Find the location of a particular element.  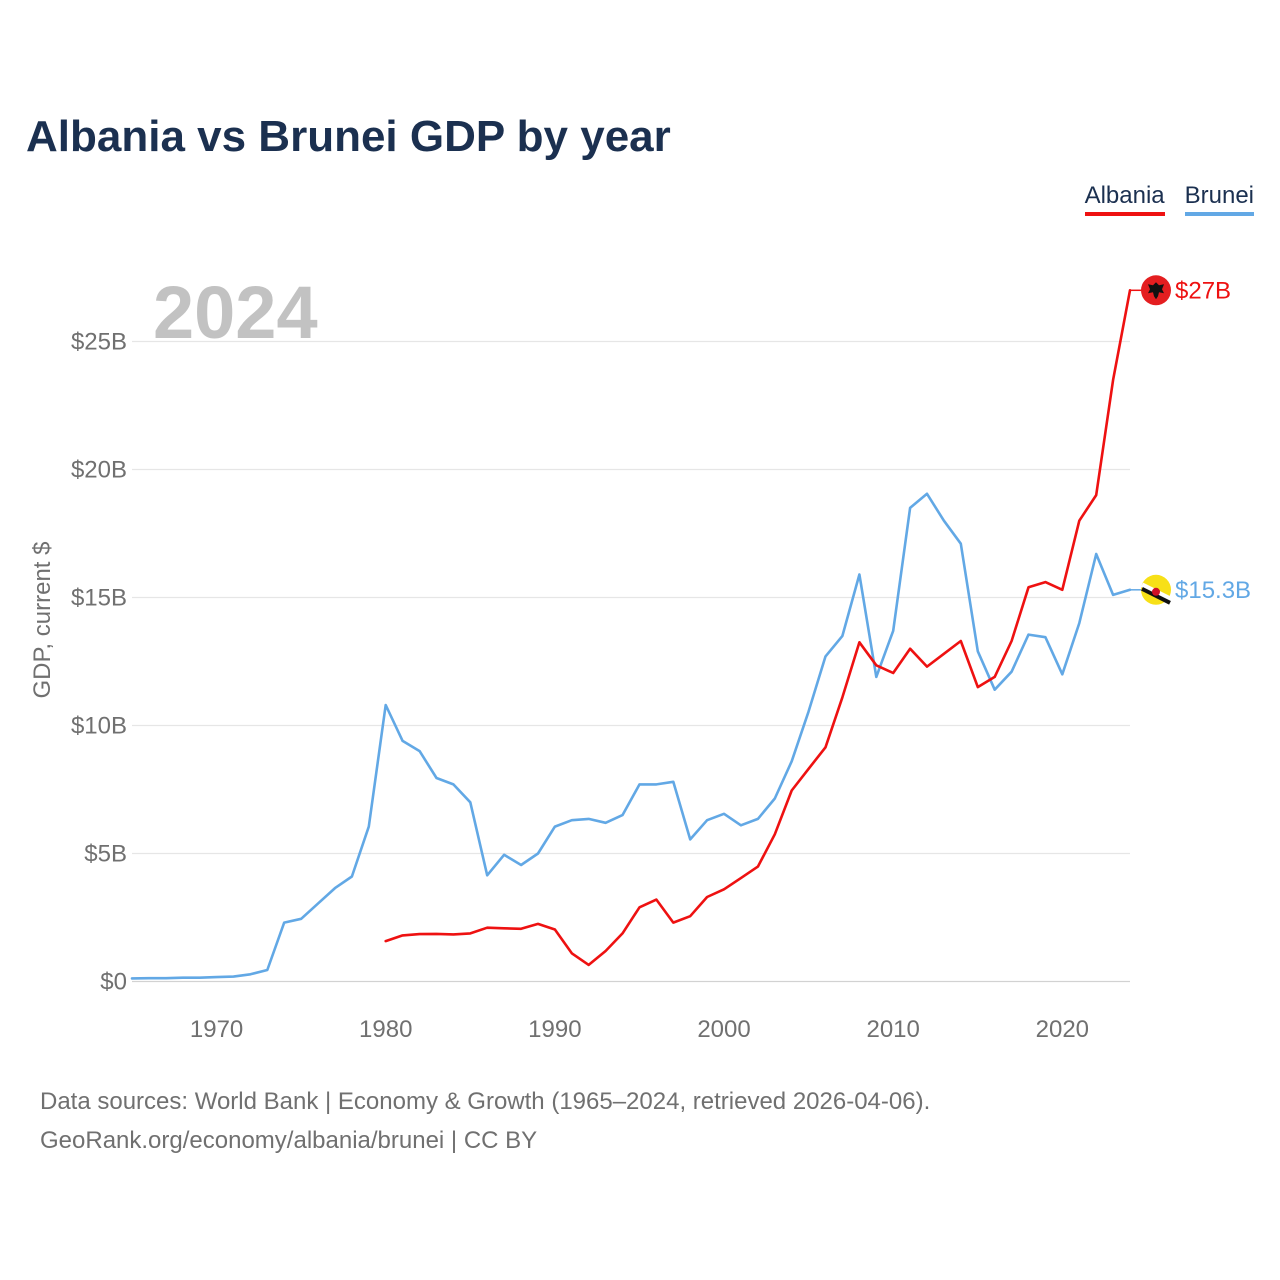

x-tick-label: 2020 is located at coordinates (1062, 1029).